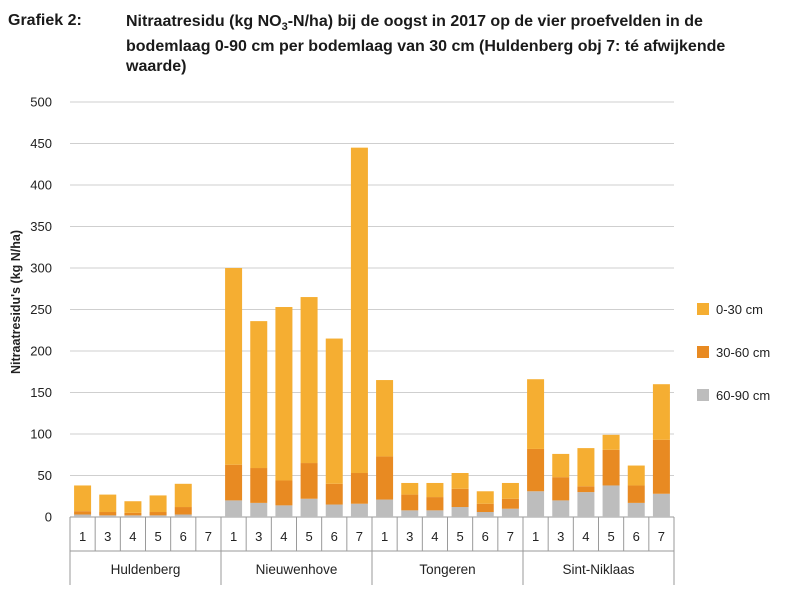  I want to click on y-tick-label: 250, so click(41, 309).